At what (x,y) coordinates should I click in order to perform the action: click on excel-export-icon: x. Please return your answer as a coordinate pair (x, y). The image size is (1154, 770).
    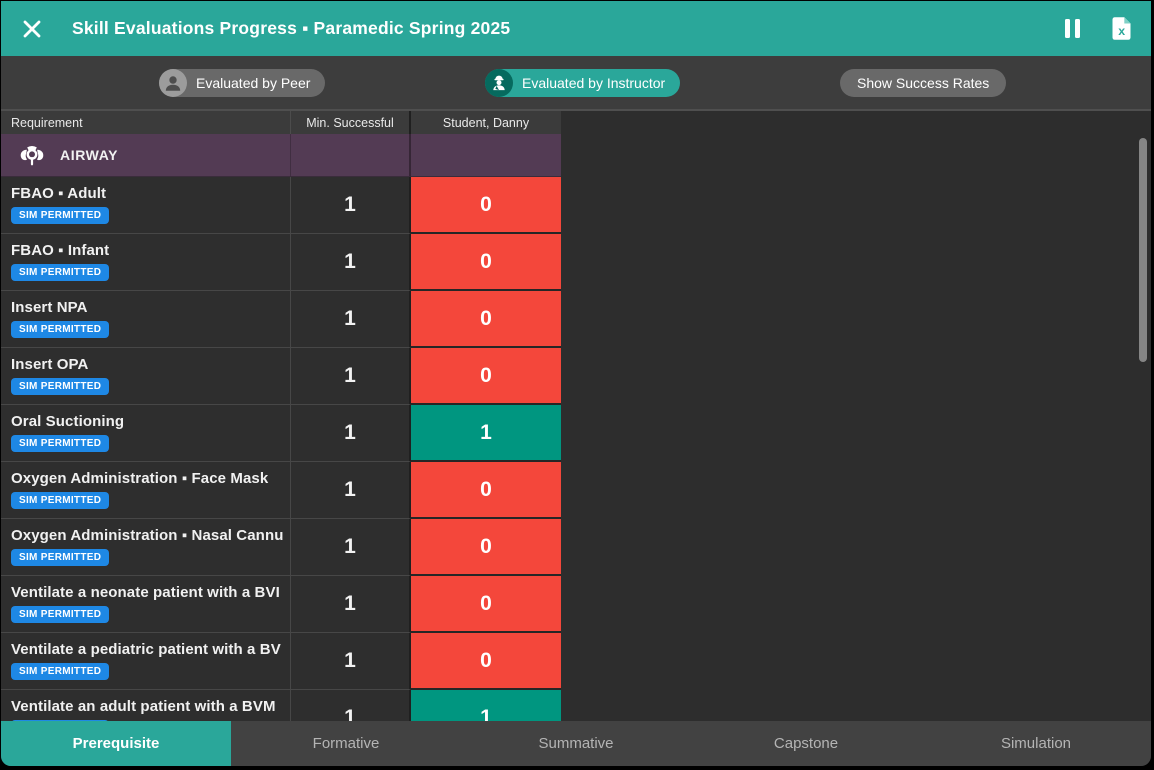
    Looking at the image, I should click on (1121, 28).